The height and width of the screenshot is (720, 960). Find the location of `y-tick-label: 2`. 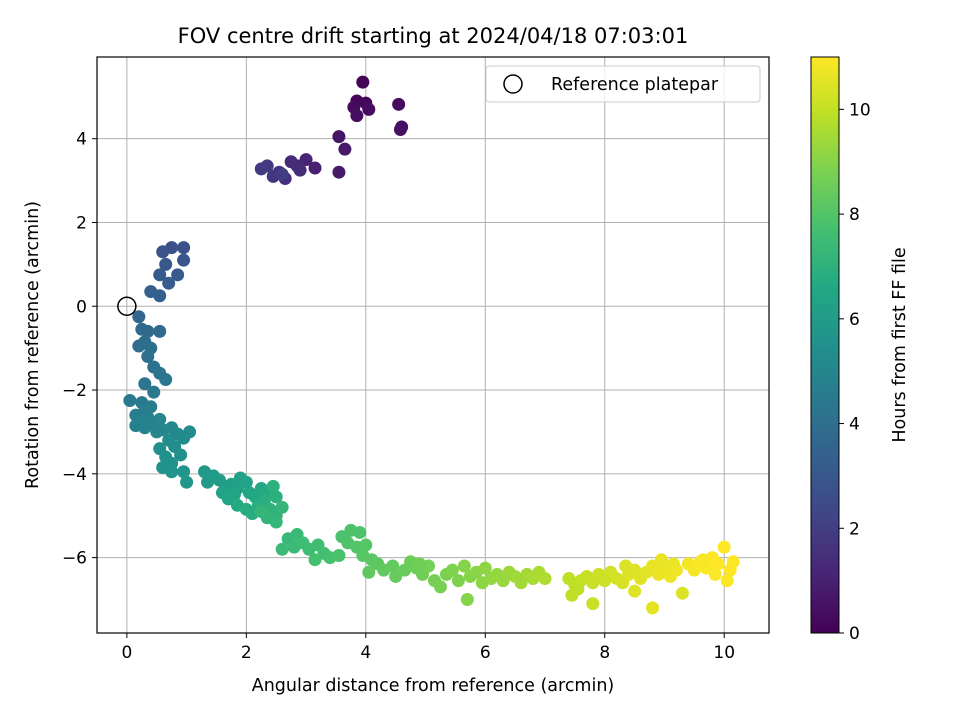

y-tick-label: 2 is located at coordinates (81, 223).